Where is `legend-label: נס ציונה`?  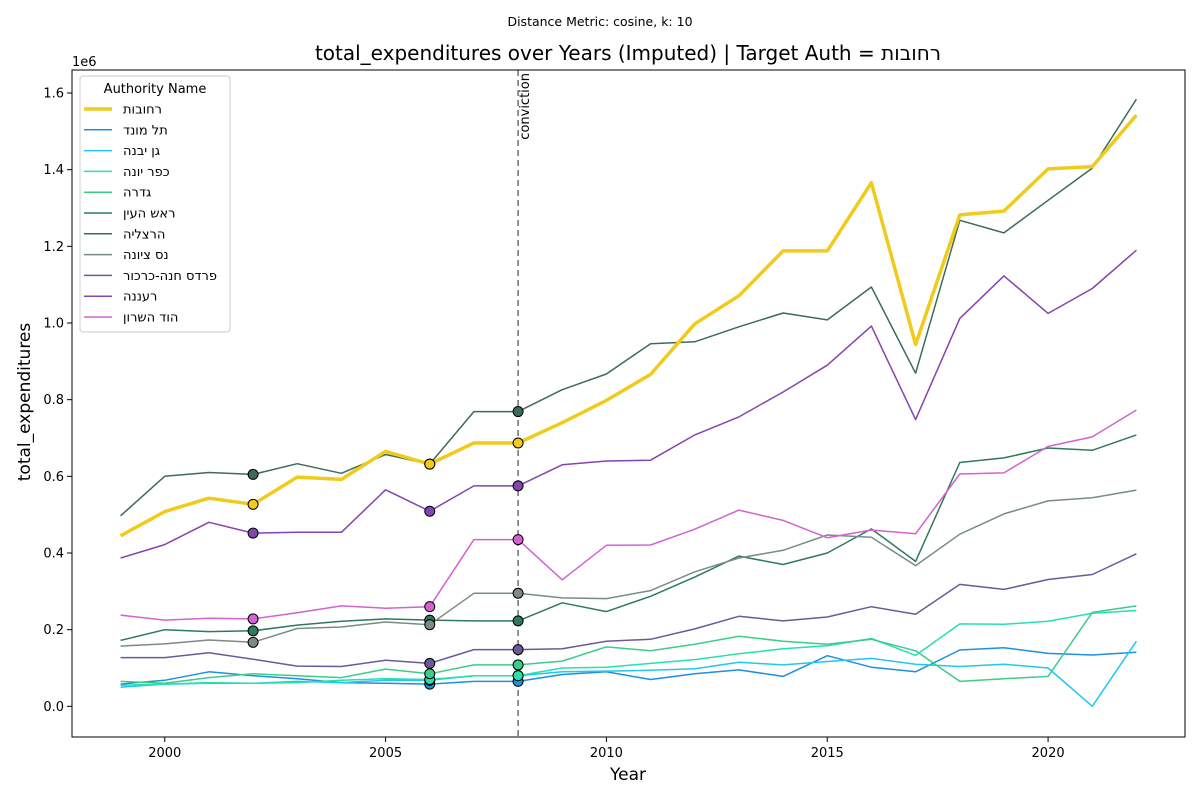
legend-label: נס ציונה is located at coordinates (146, 255).